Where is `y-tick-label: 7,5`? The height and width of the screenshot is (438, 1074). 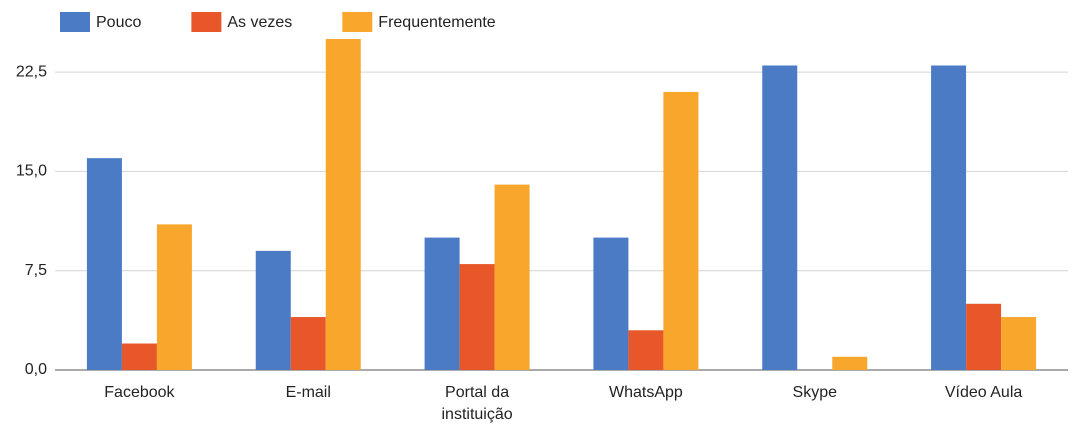 y-tick-label: 7,5 is located at coordinates (36, 270).